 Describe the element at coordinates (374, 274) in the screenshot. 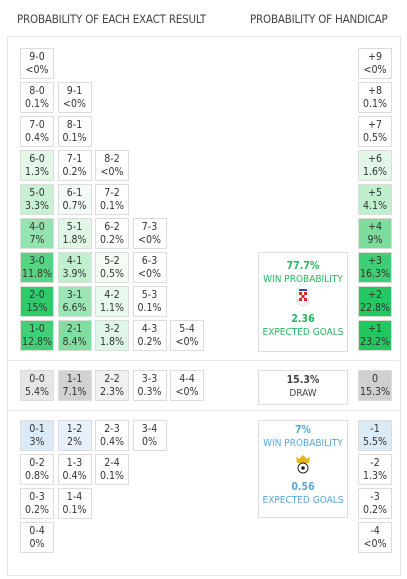

I see `cell-probability: 16.3%` at that location.